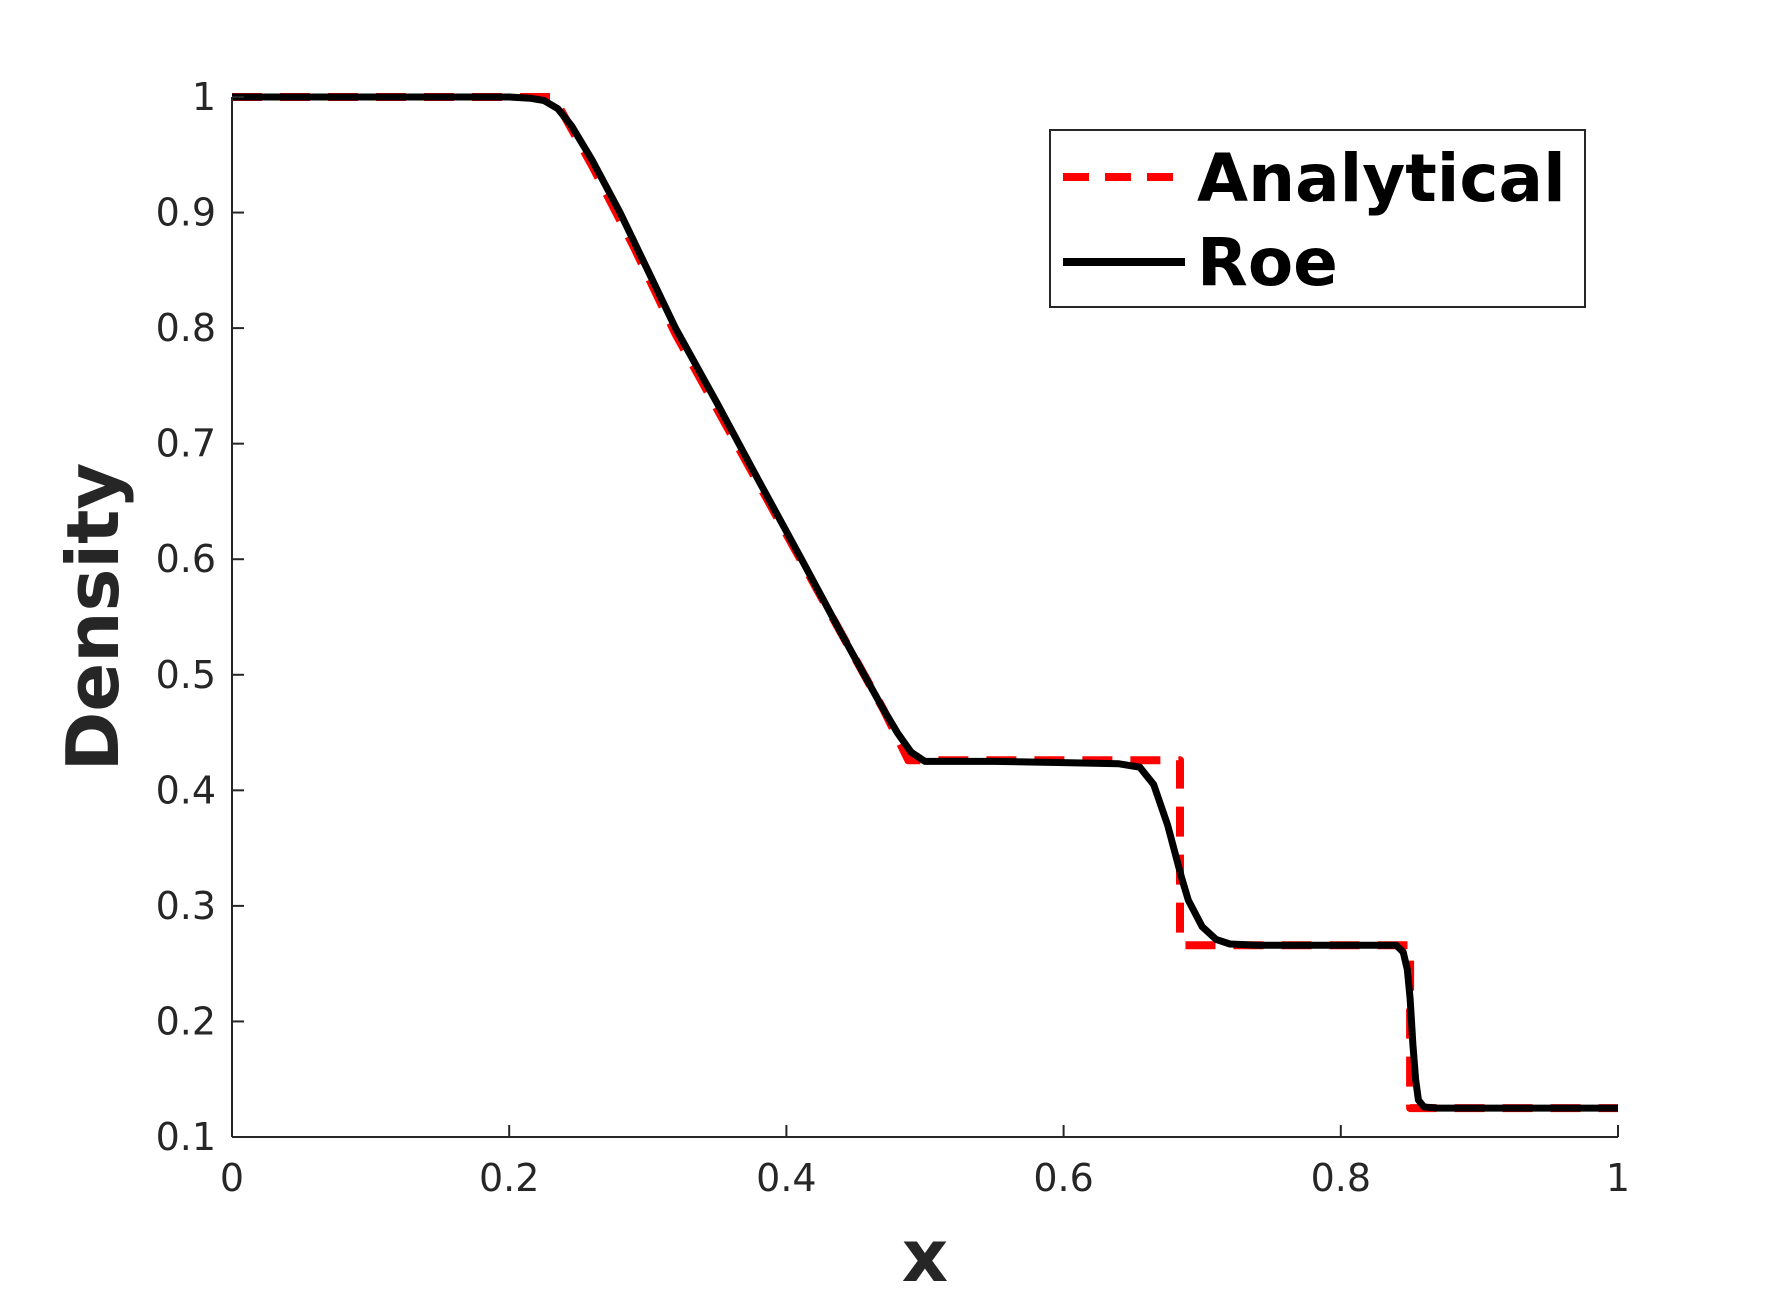 The width and height of the screenshot is (1781, 1291). What do you see at coordinates (1618, 1178) in the screenshot?
I see `x-tick-label: 1` at bounding box center [1618, 1178].